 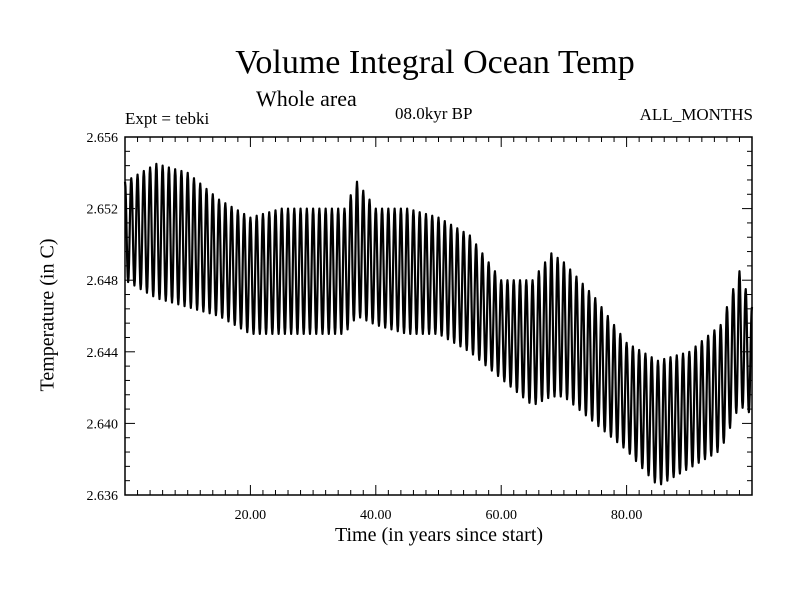 What do you see at coordinates (103, 353) in the screenshot?
I see `y-tick-label: 2.644` at bounding box center [103, 353].